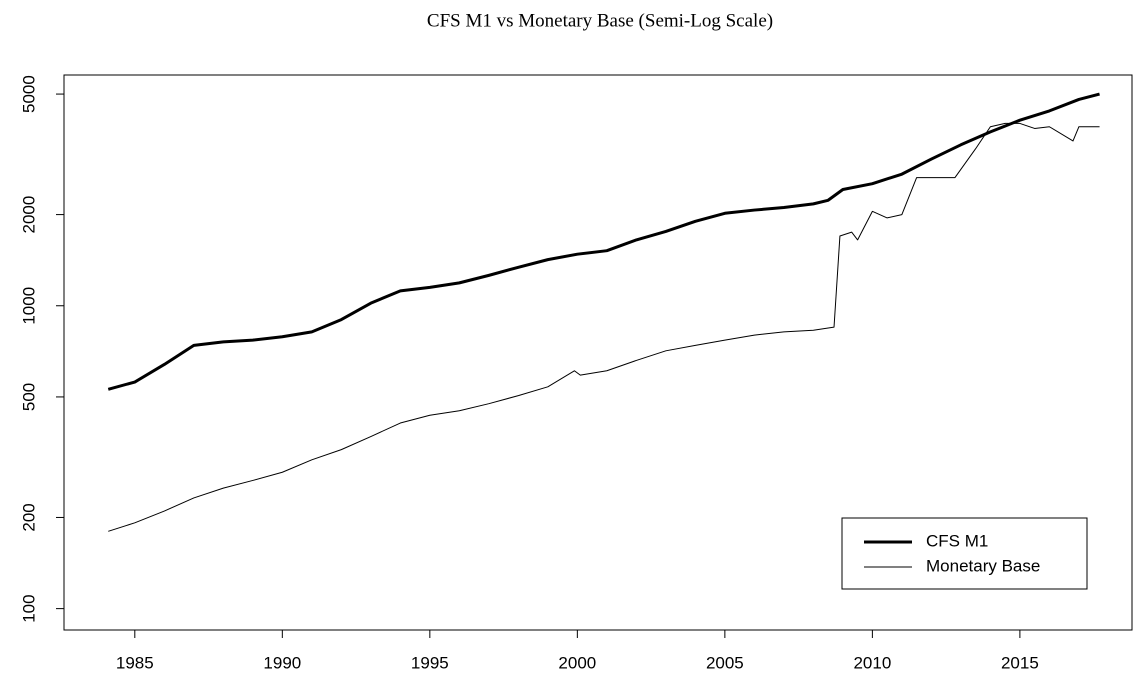 The image size is (1134, 690). Describe the element at coordinates (872, 662) in the screenshot. I see `x-tick-label: 2010` at that location.